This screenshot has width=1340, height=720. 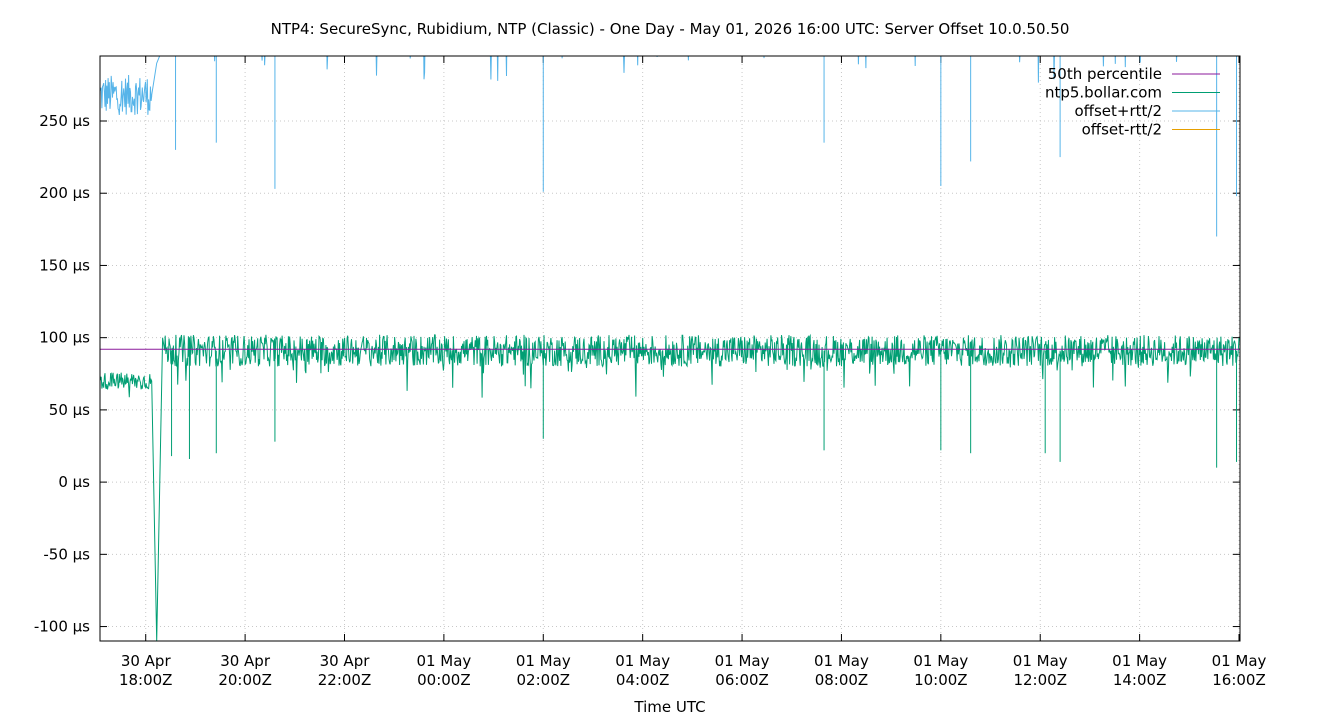 What do you see at coordinates (146, 680) in the screenshot?
I see `x-tick-label-time: 18:00Z` at bounding box center [146, 680].